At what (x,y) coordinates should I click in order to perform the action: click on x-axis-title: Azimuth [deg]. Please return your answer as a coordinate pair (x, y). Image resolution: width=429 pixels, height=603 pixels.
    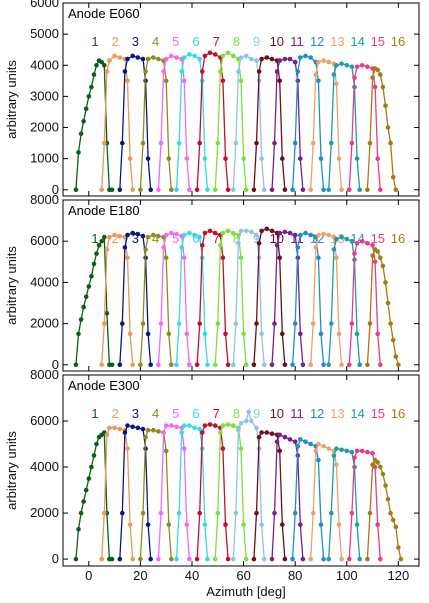
    Looking at the image, I should click on (246, 591).